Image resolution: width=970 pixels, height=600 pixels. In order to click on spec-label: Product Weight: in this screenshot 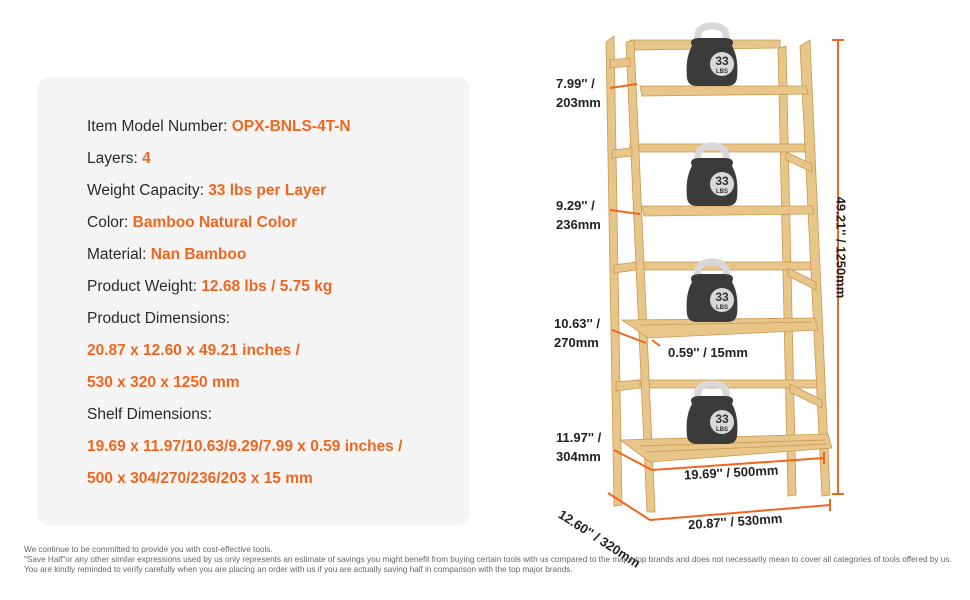, I will do `click(144, 286)`.